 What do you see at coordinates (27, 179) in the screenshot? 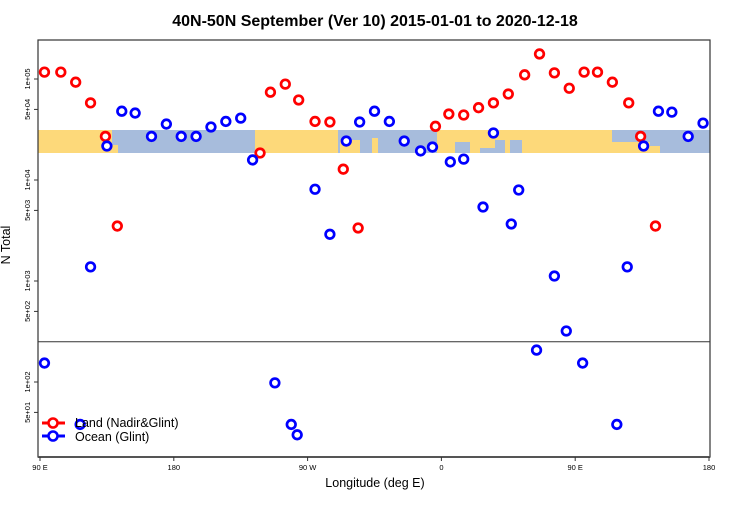
I see `y-tick-label: 1e+04` at bounding box center [27, 179].